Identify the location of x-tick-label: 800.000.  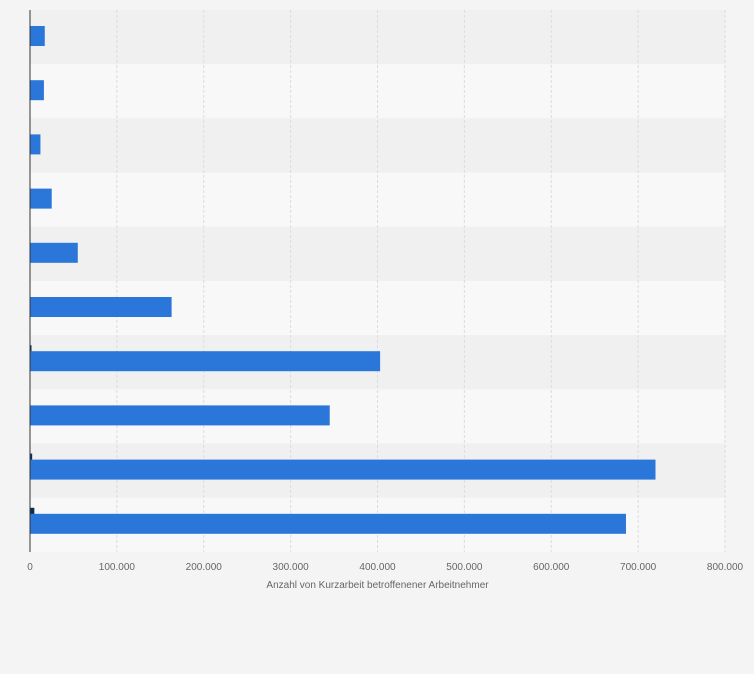
(725, 567).